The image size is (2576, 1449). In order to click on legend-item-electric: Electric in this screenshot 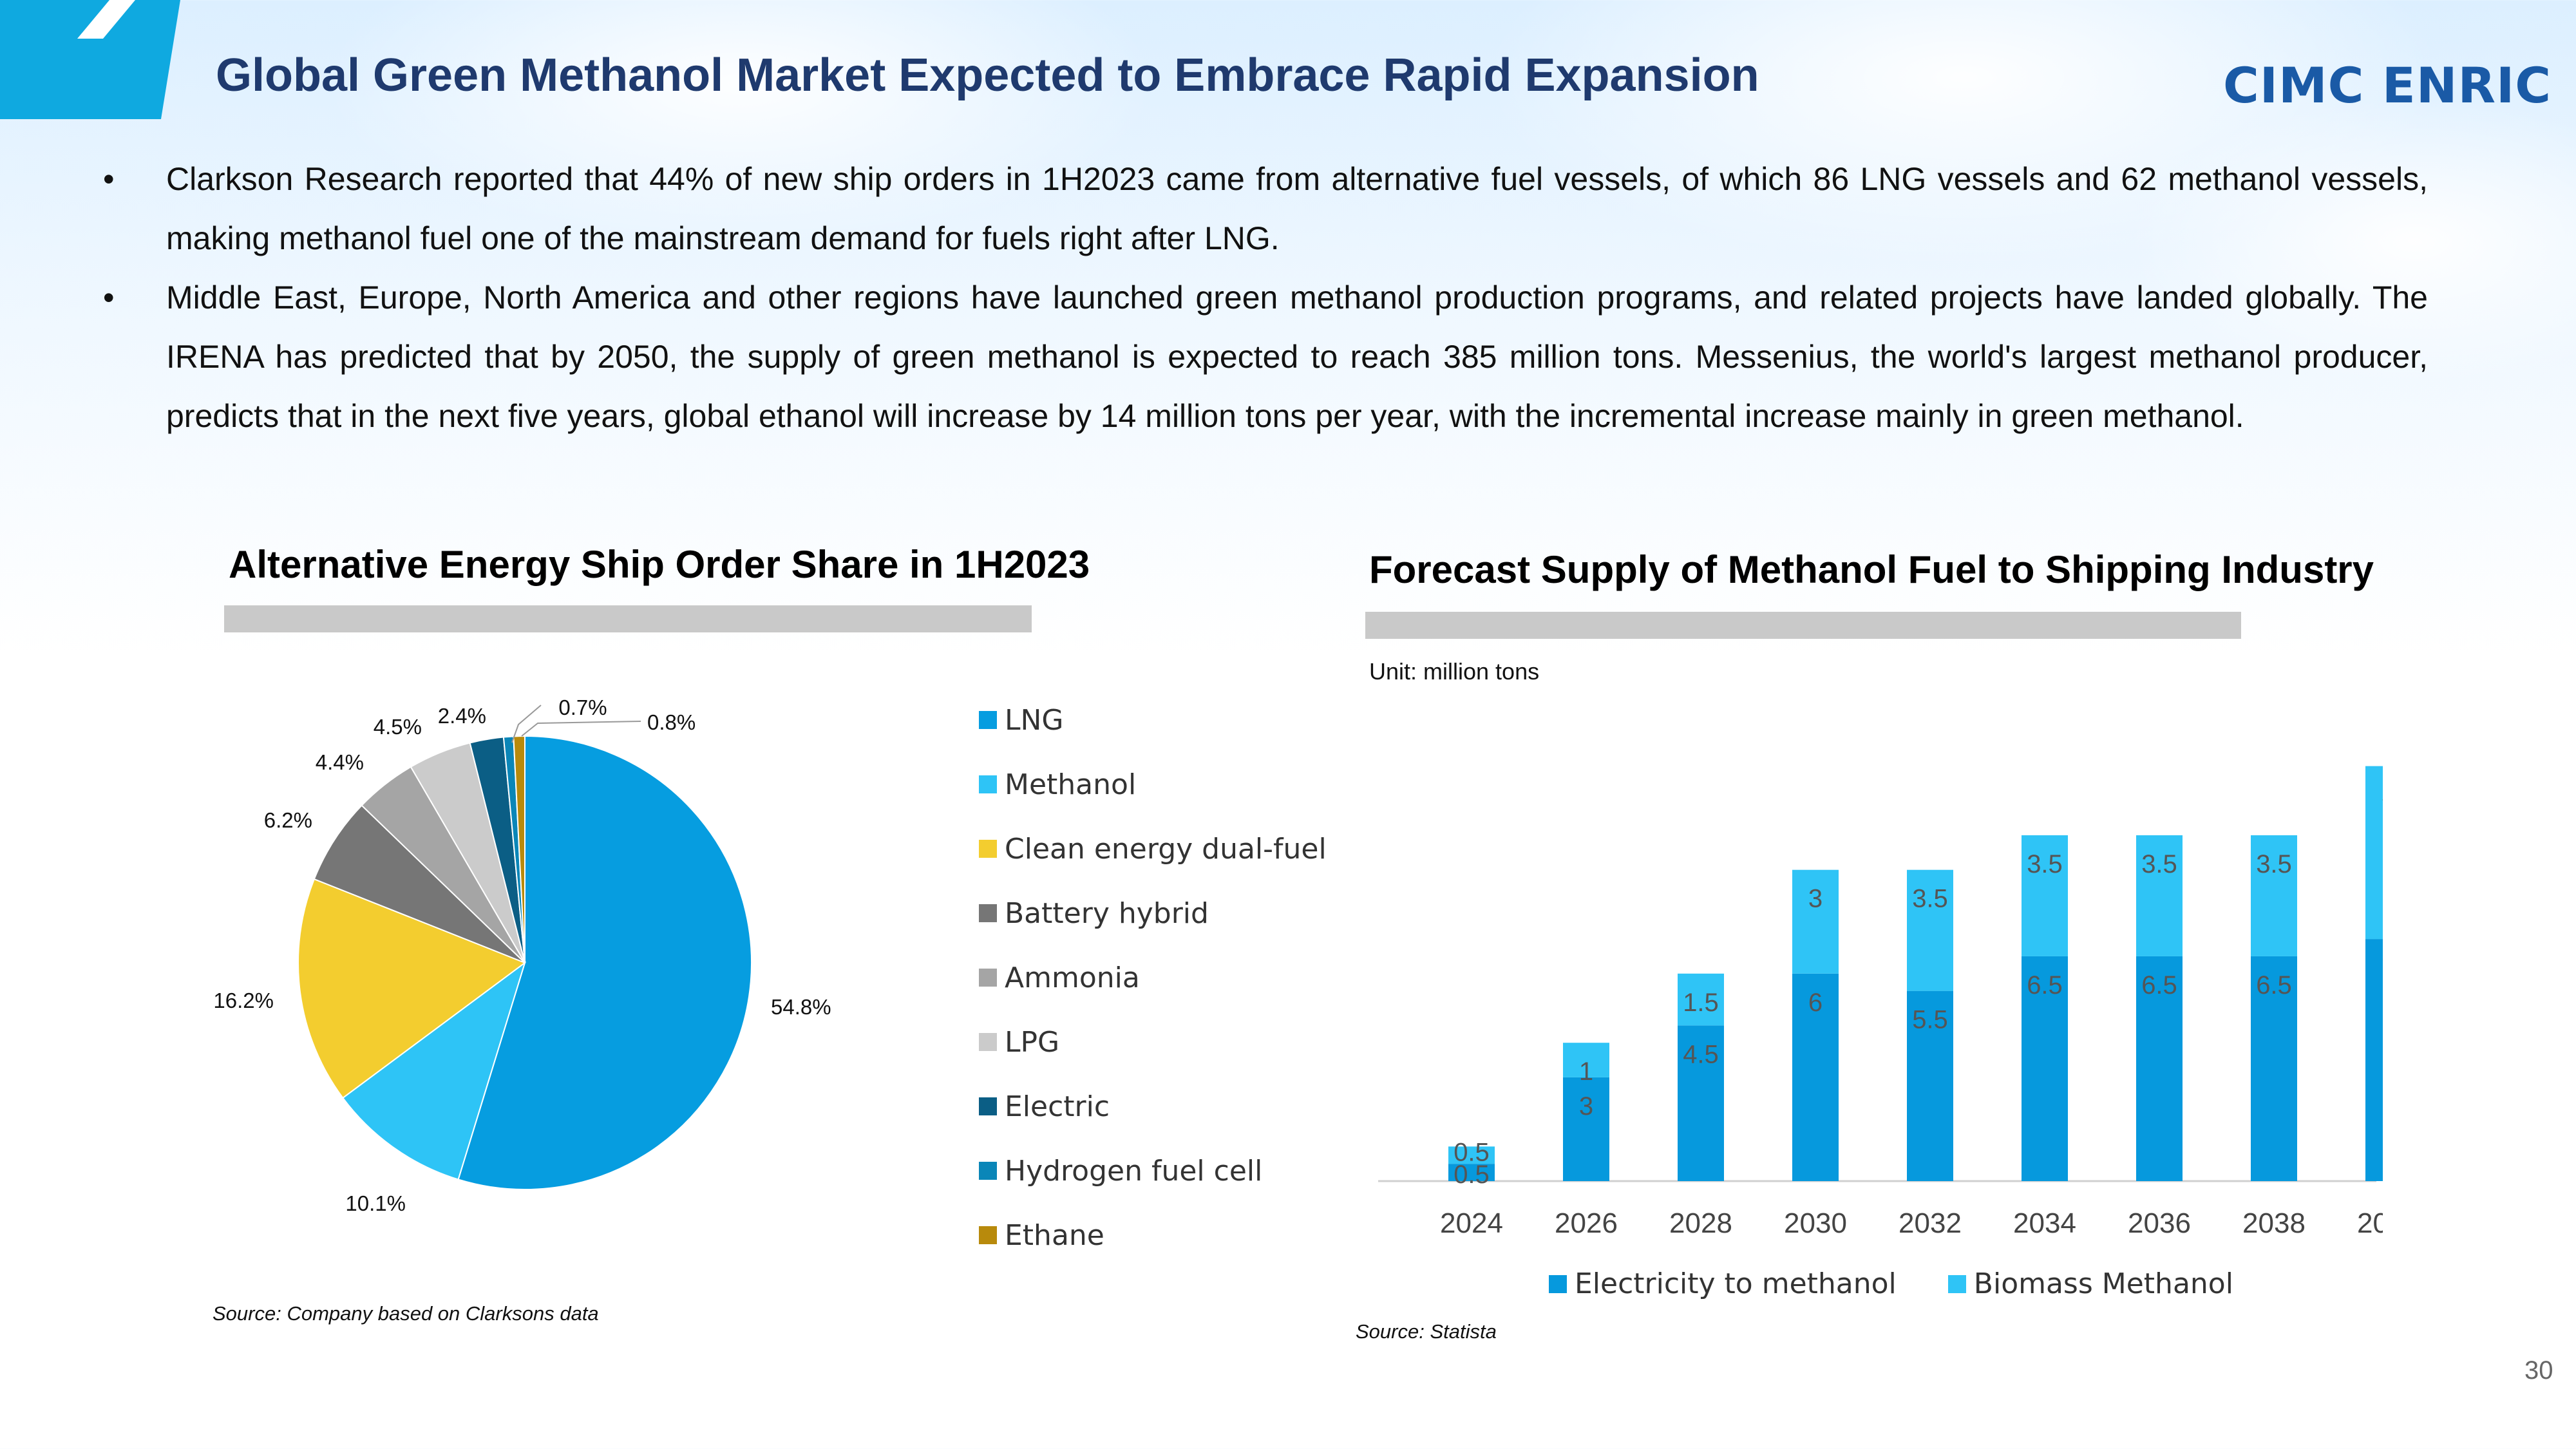, I will do `click(1153, 1106)`.